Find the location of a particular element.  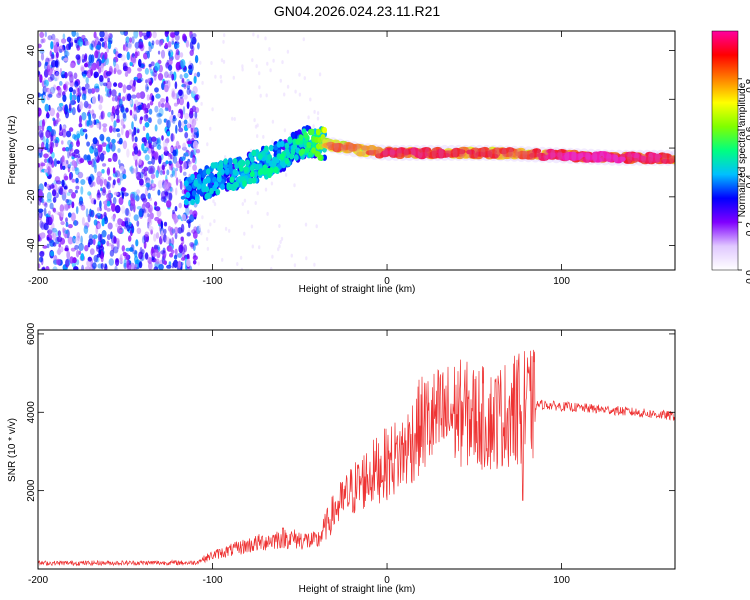

spectrogram-y-tick-label: 20 is located at coordinates (31, 99).